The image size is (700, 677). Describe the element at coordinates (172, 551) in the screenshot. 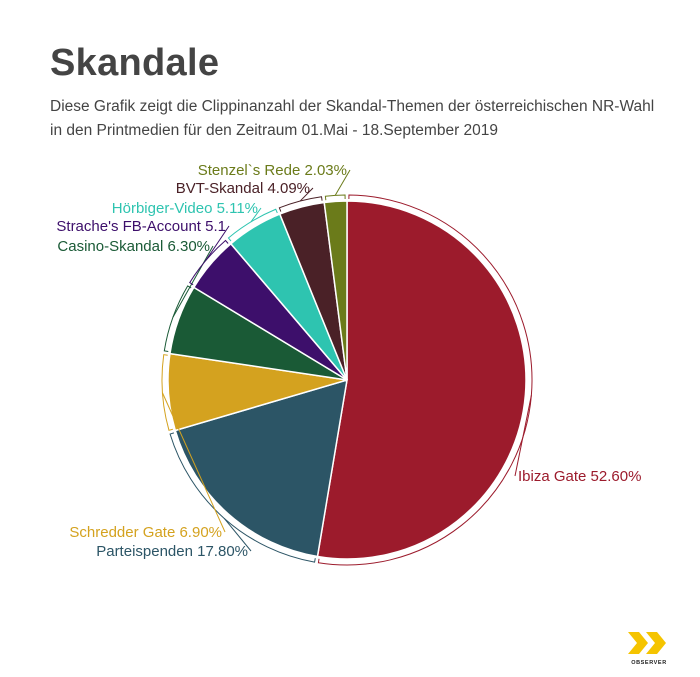

I see `slice-label: Parteispenden 17.80%` at that location.